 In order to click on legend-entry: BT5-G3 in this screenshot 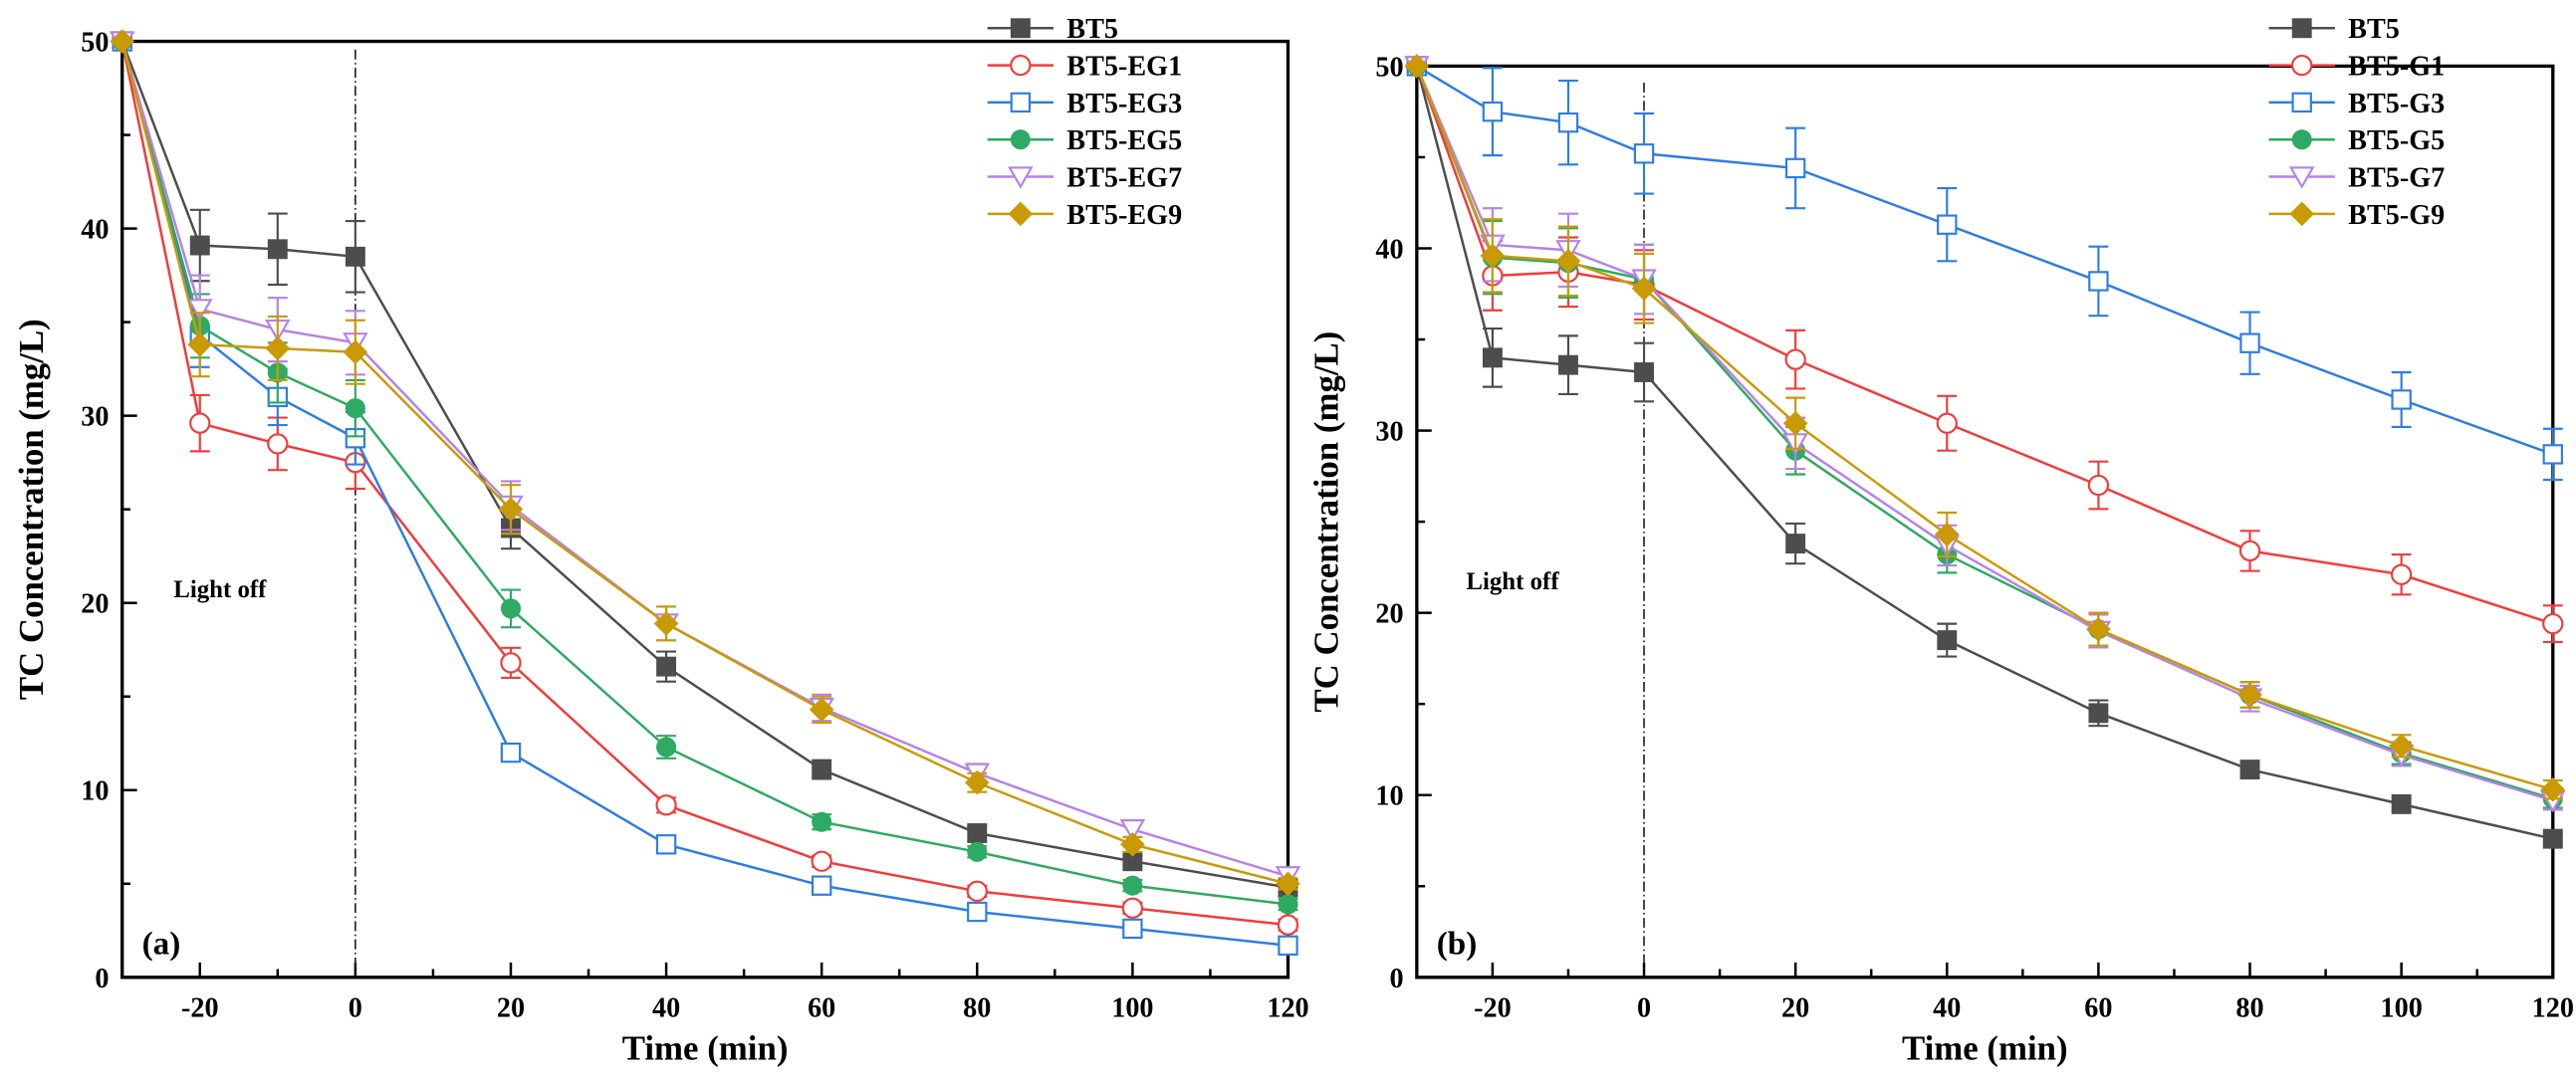, I will do `click(2356, 104)`.